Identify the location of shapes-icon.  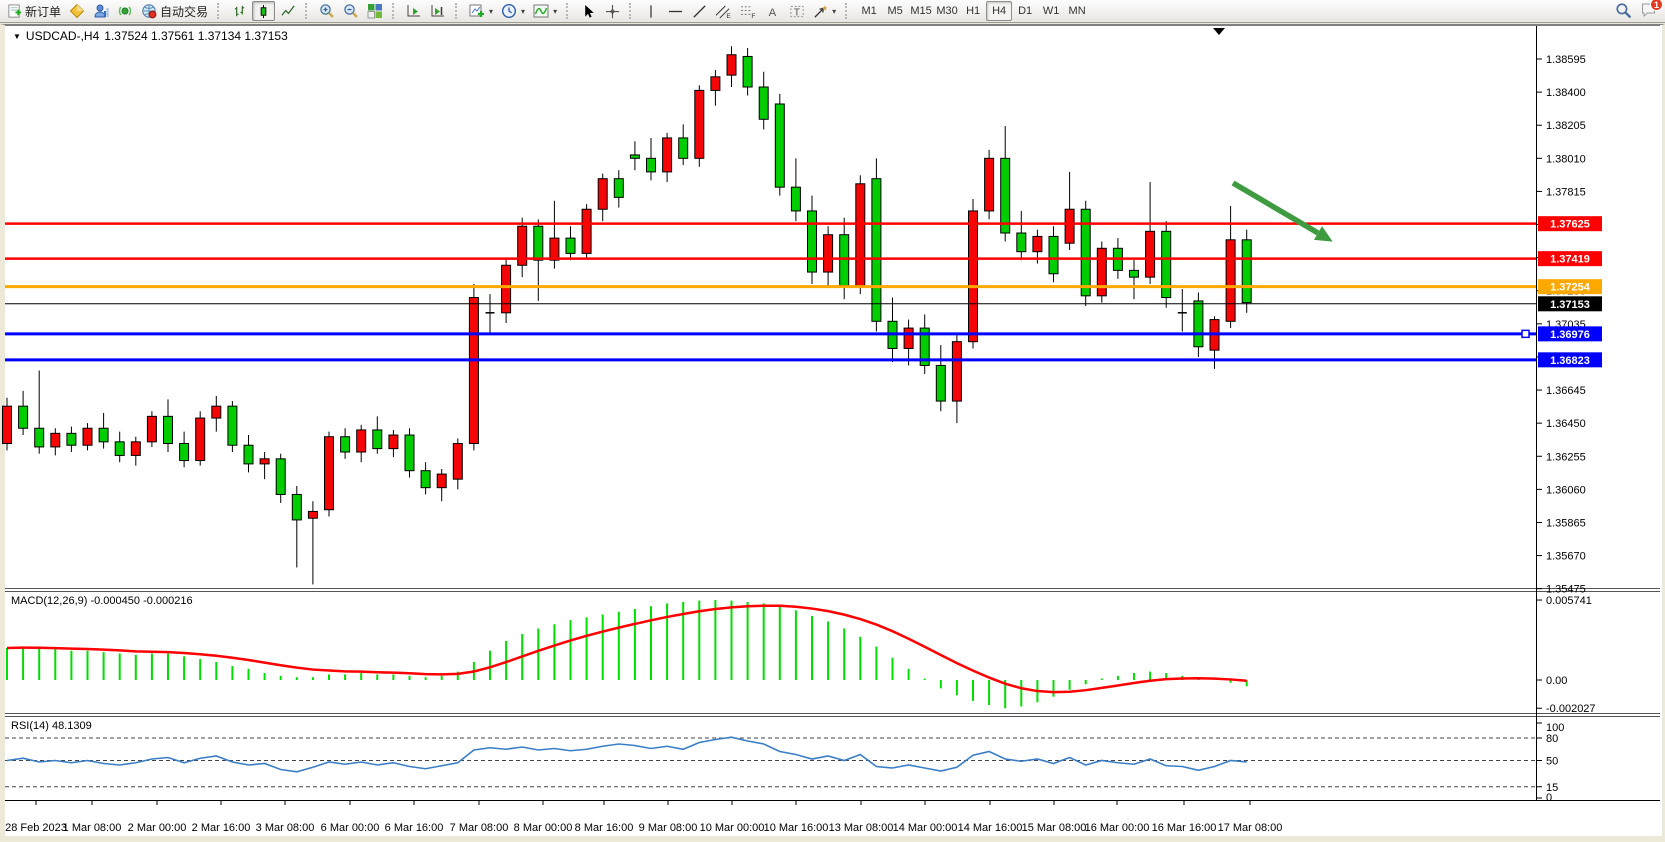
(821, 11).